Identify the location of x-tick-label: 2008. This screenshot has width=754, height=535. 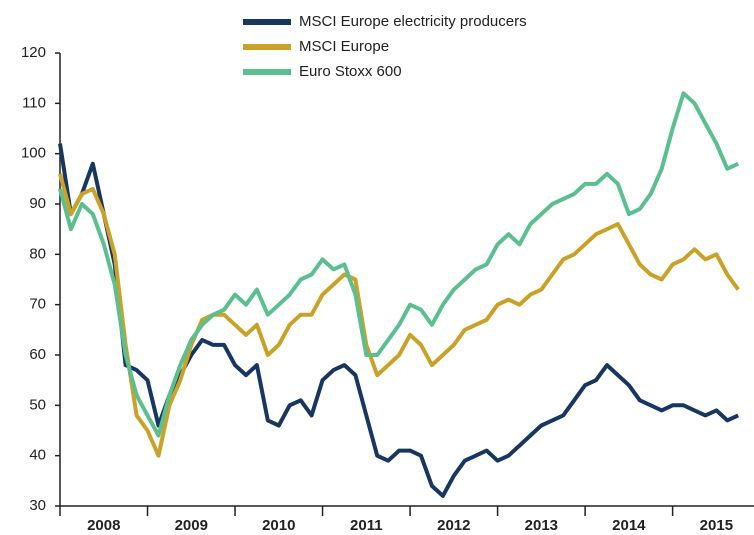
(103, 525).